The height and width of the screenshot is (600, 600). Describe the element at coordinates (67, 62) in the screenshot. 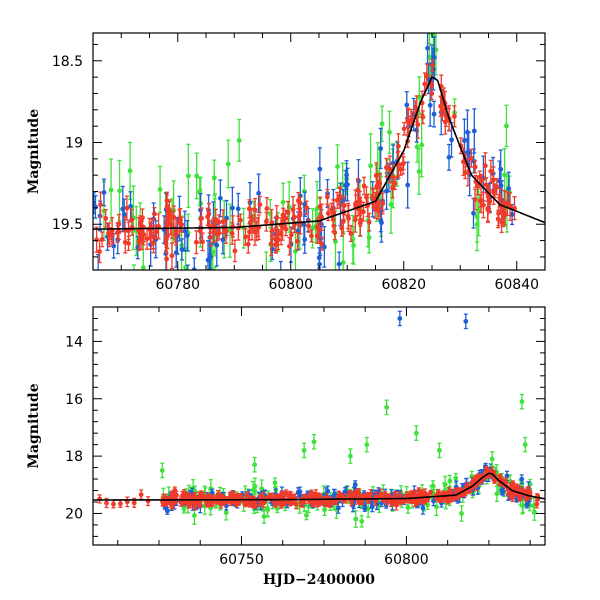

I see `y-tick-label: 18.5` at that location.